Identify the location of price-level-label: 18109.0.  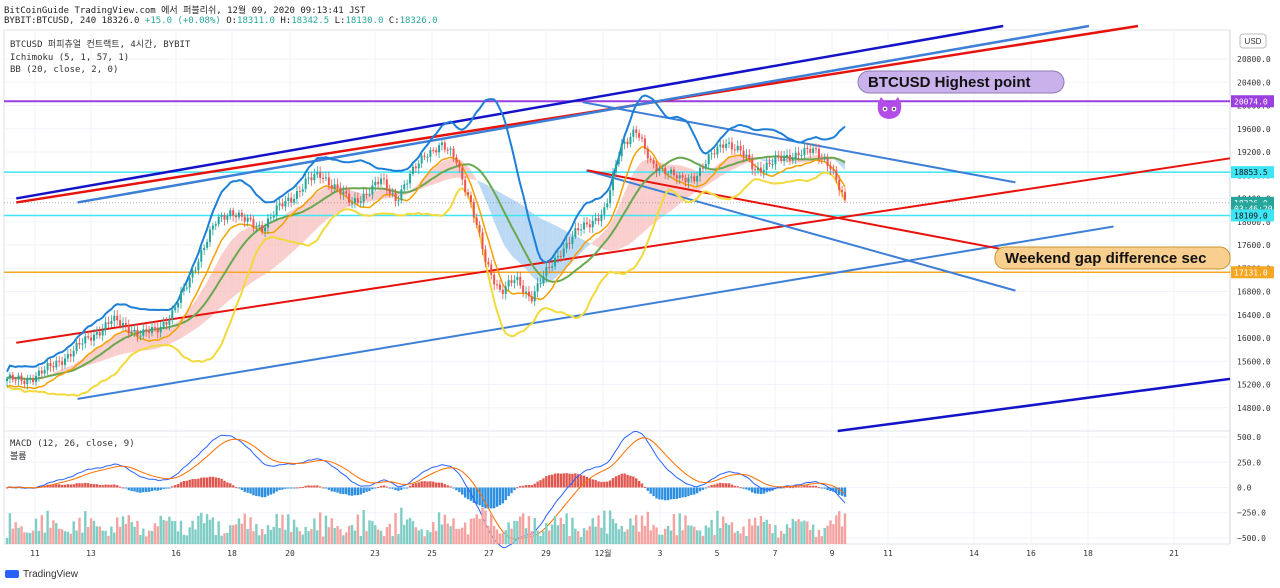
(1251, 215).